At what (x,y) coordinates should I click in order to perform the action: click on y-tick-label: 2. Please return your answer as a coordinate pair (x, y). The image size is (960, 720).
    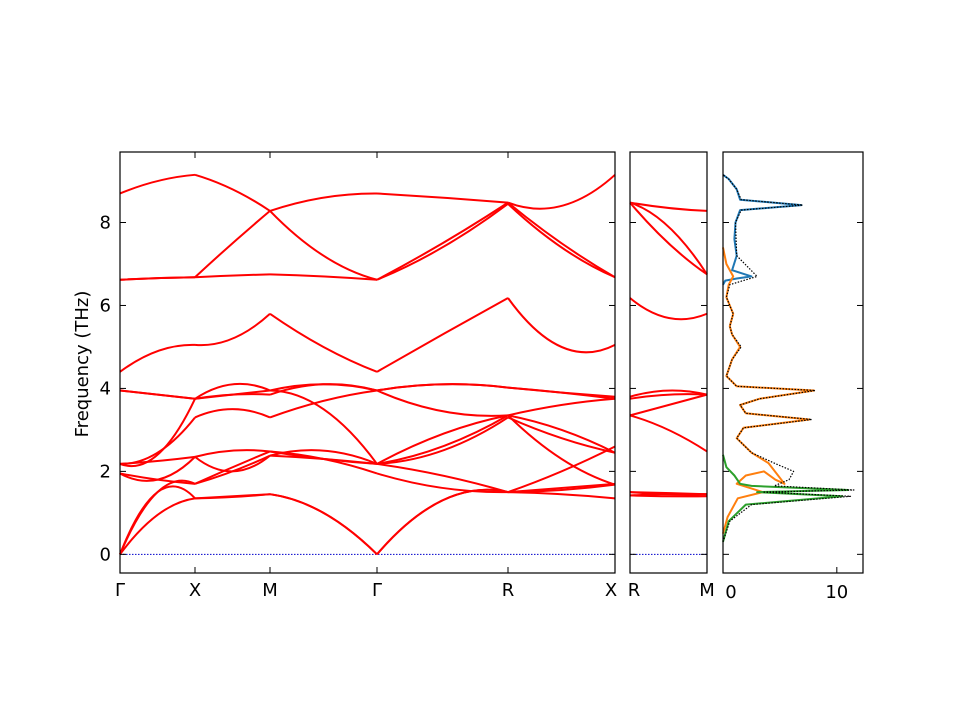
    Looking at the image, I should click on (105, 471).